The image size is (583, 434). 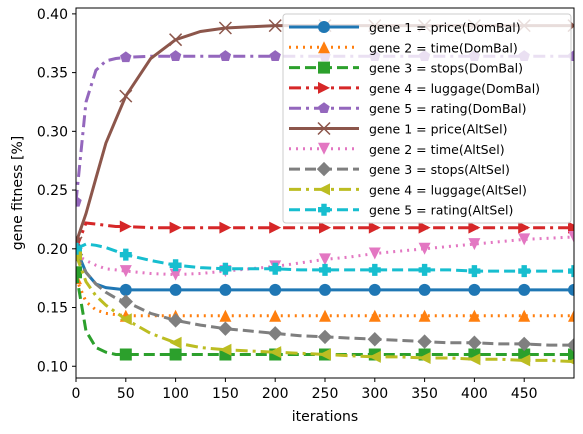 I want to click on legend-label: gene 3 = stops(DomBal), so click(x=446, y=68).